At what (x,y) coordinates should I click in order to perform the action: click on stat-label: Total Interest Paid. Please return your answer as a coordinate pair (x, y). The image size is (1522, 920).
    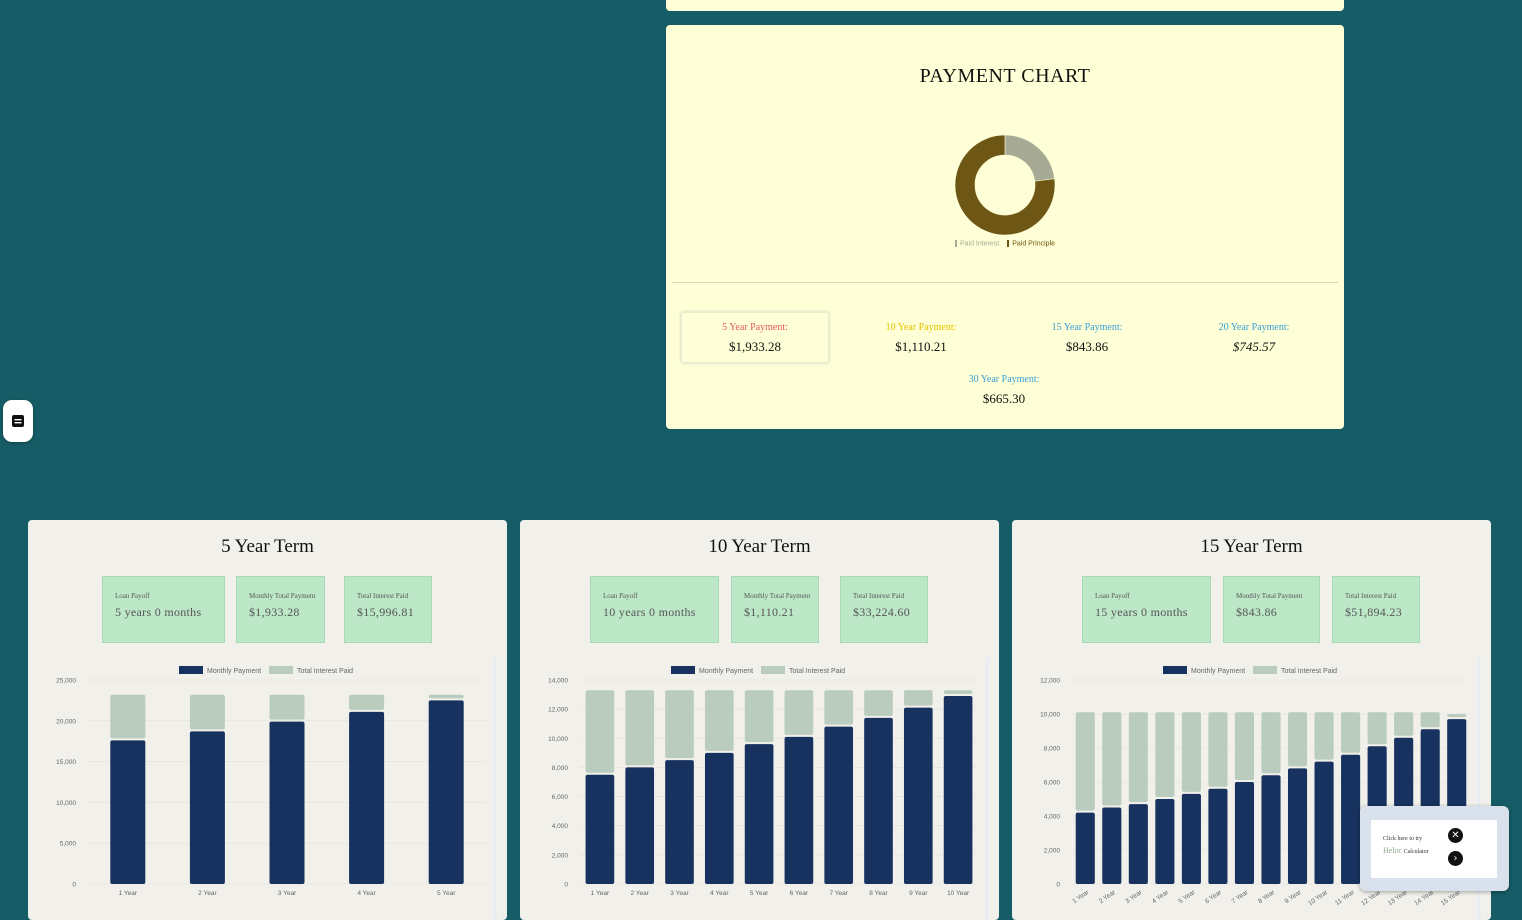
    Looking at the image, I should click on (1371, 596).